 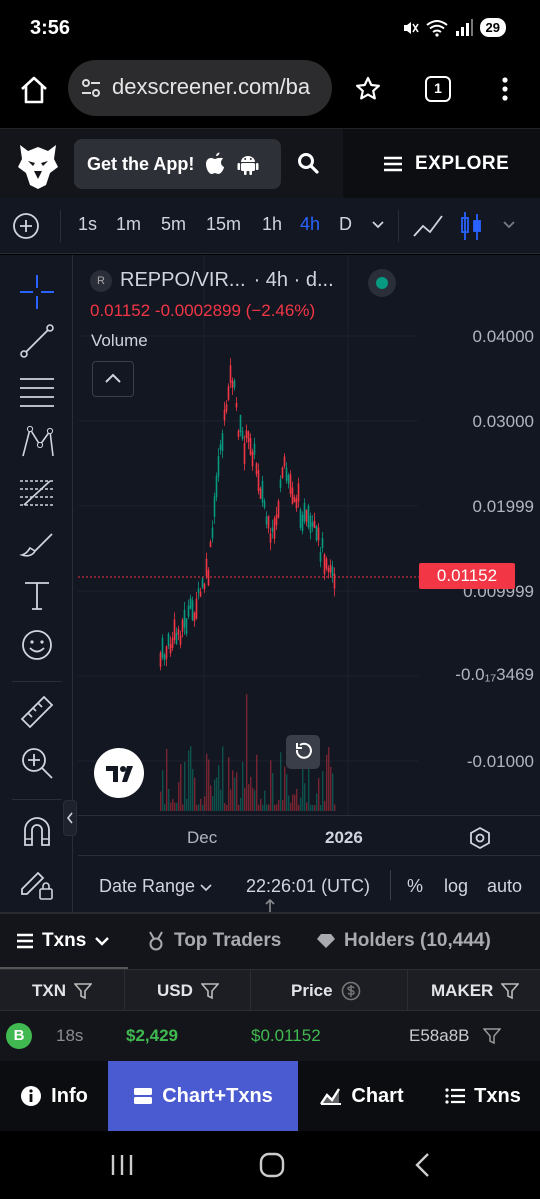 What do you see at coordinates (345, 224) in the screenshot?
I see `interval-d: D` at bounding box center [345, 224].